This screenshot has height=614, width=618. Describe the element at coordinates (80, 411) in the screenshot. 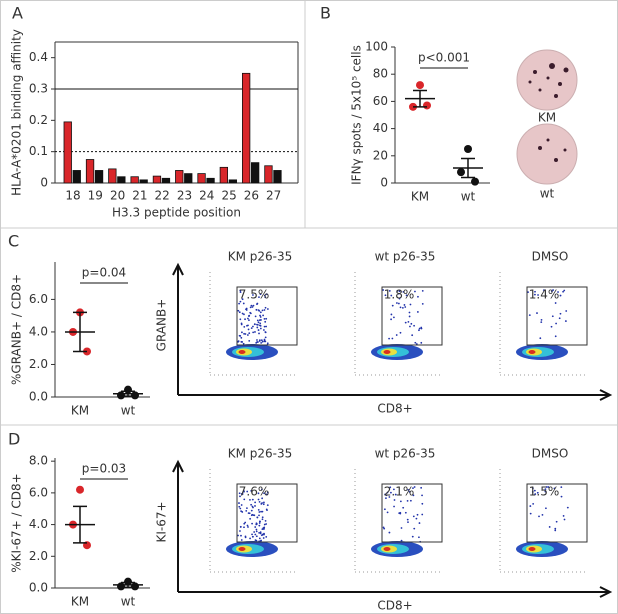

I see `x-tick-label: KM` at that location.